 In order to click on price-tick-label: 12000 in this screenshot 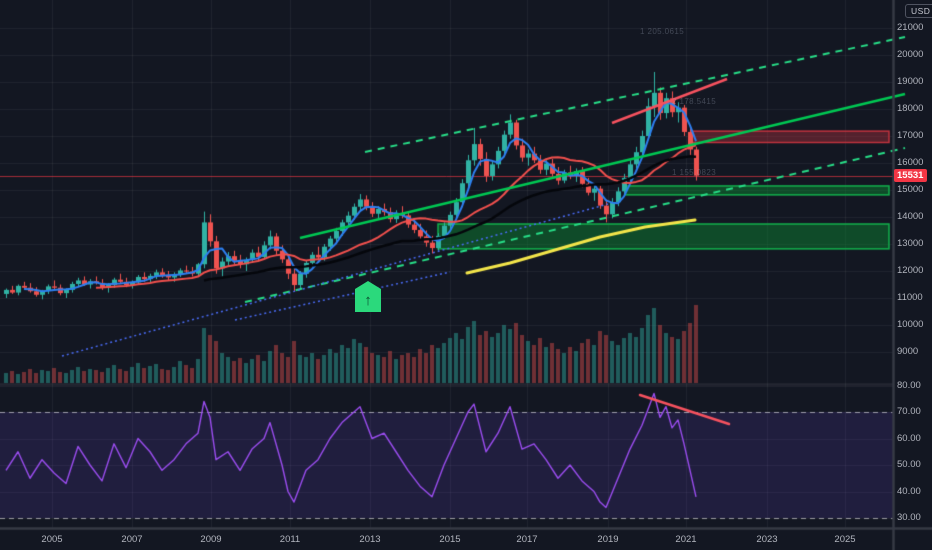, I will do `click(910, 270)`.